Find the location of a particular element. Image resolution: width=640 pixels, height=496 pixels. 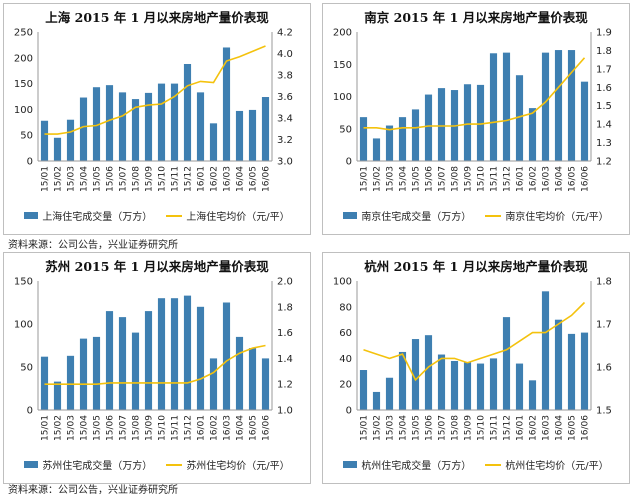

x-tick-label: 16/01 is located at coordinates (521, 428).